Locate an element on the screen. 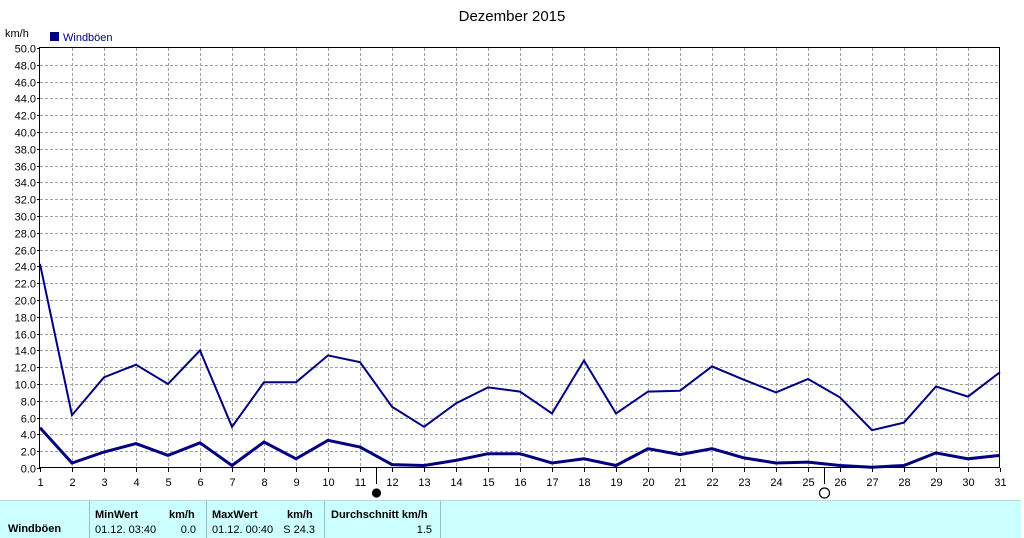  y-tick-label: 30.0 is located at coordinates (25, 218).